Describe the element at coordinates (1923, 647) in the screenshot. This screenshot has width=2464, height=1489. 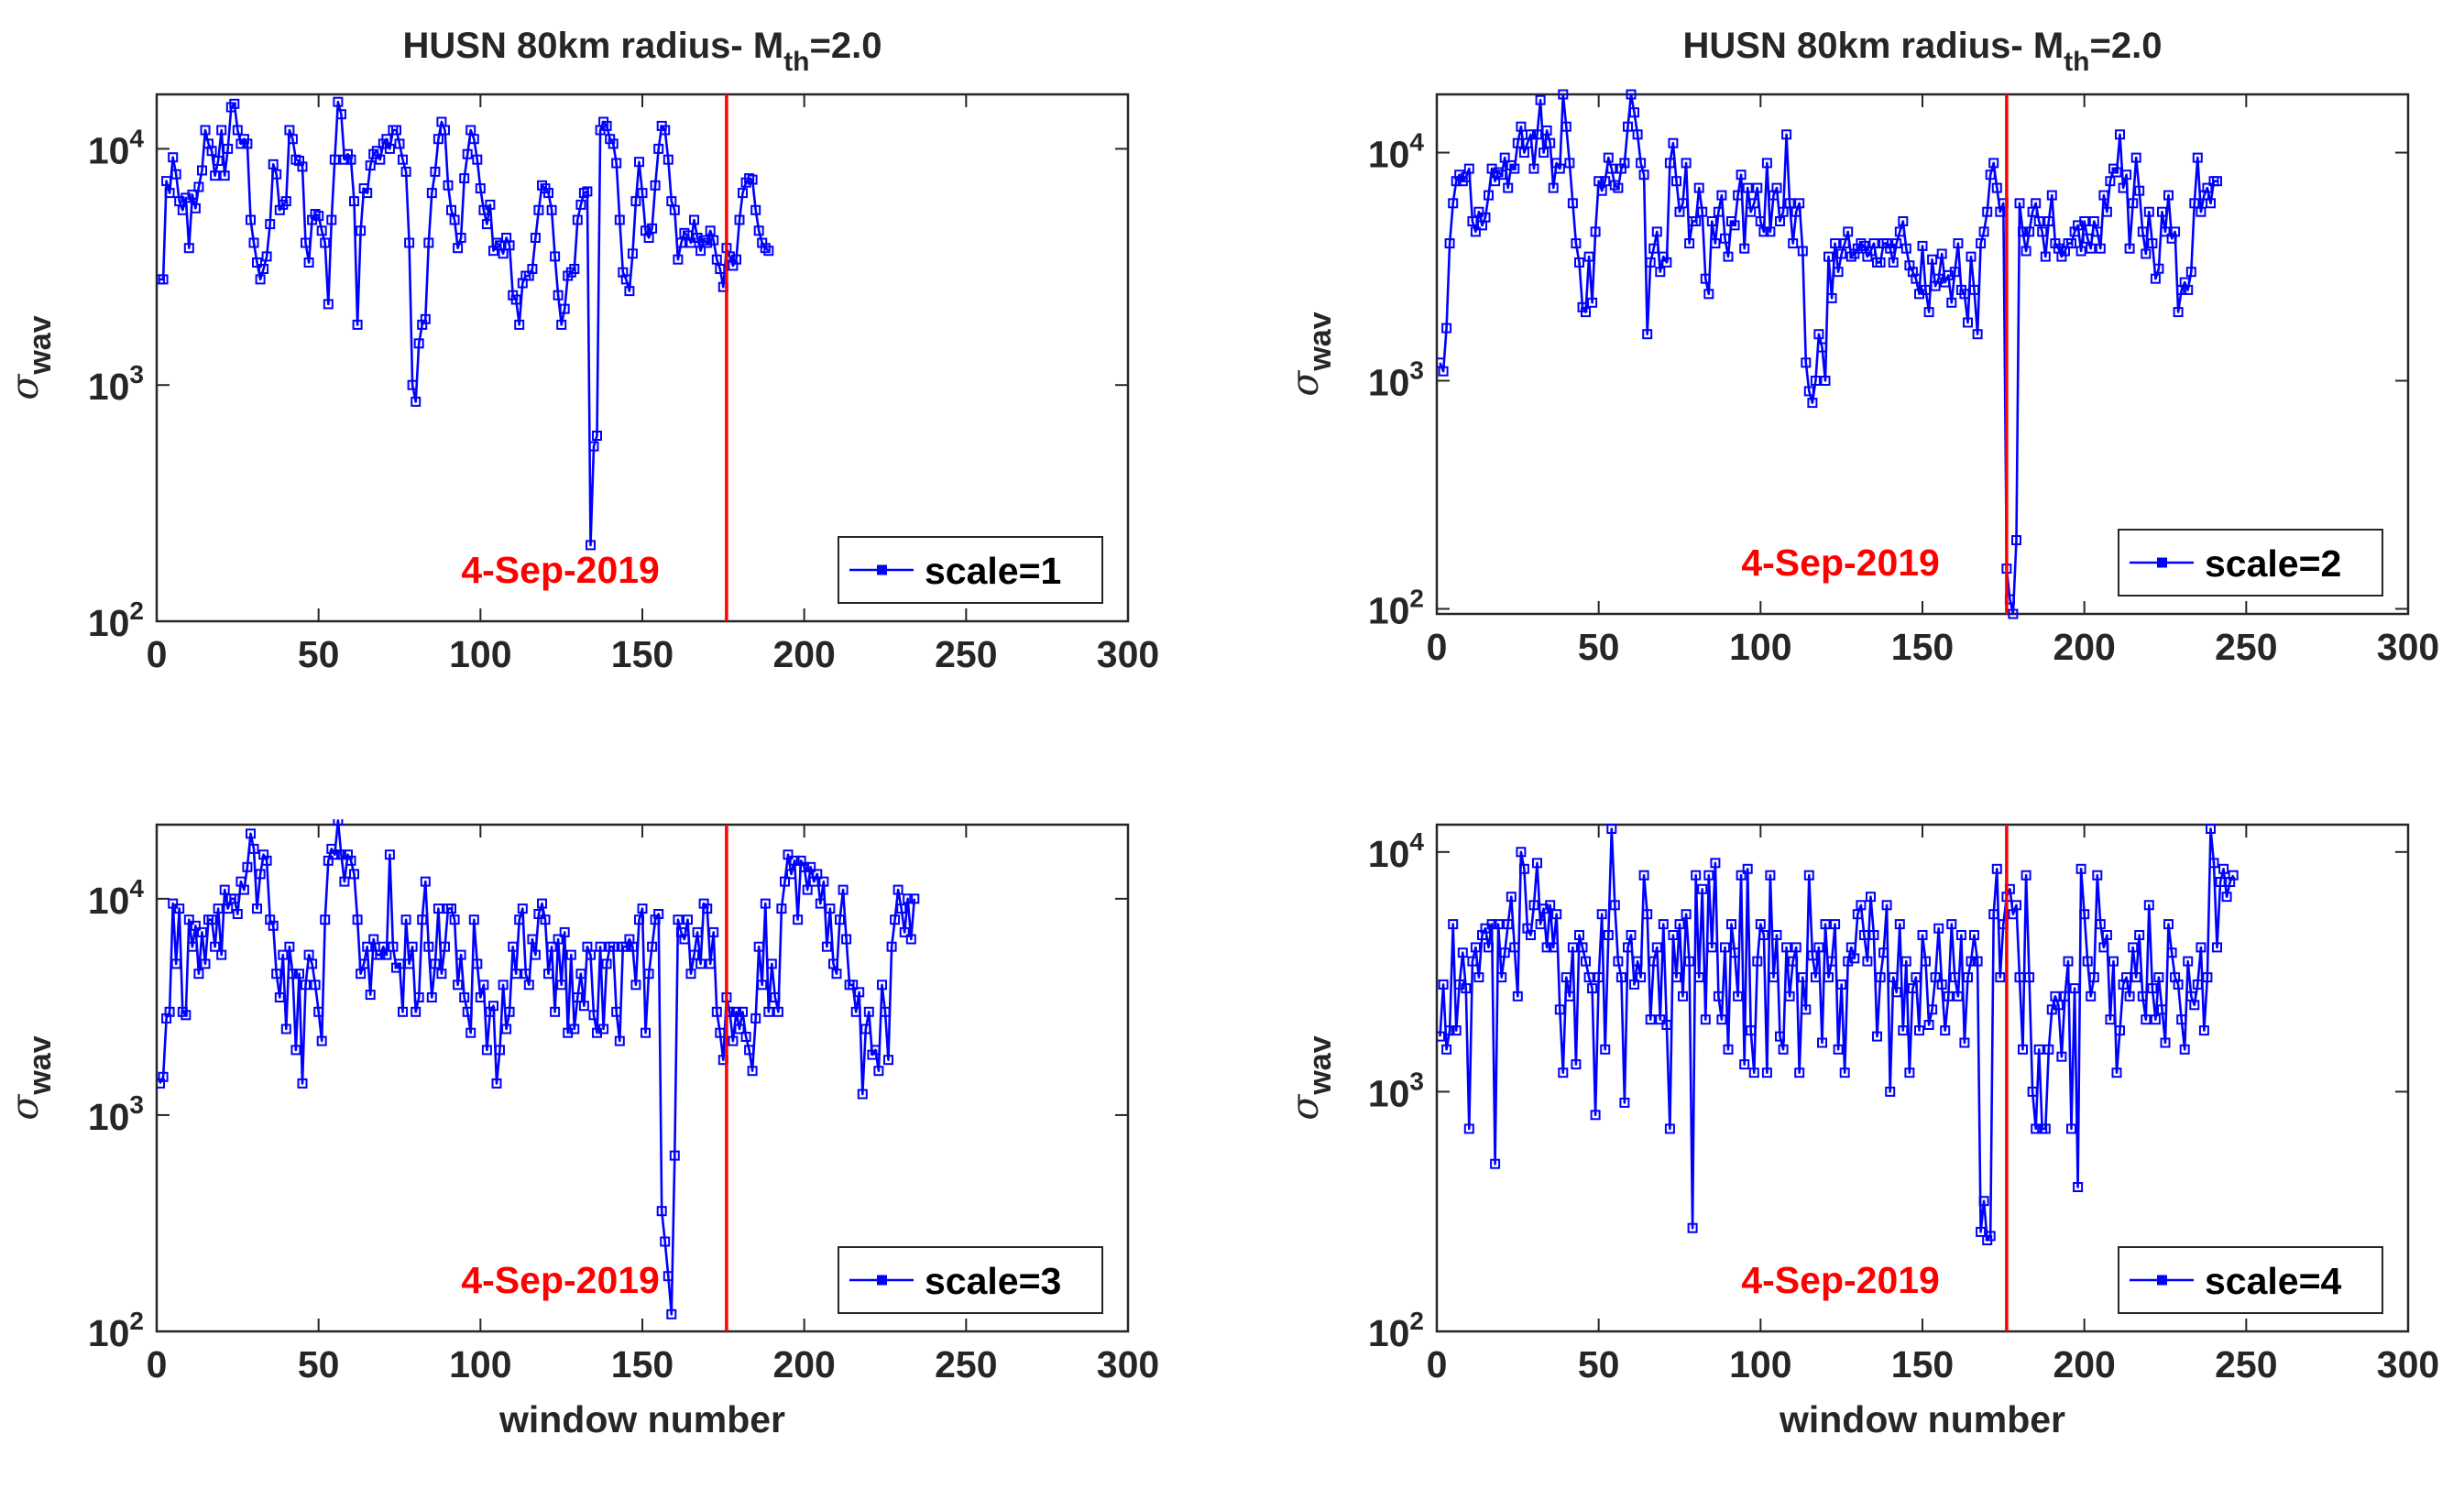
I see `x-tick-label: 150` at that location.